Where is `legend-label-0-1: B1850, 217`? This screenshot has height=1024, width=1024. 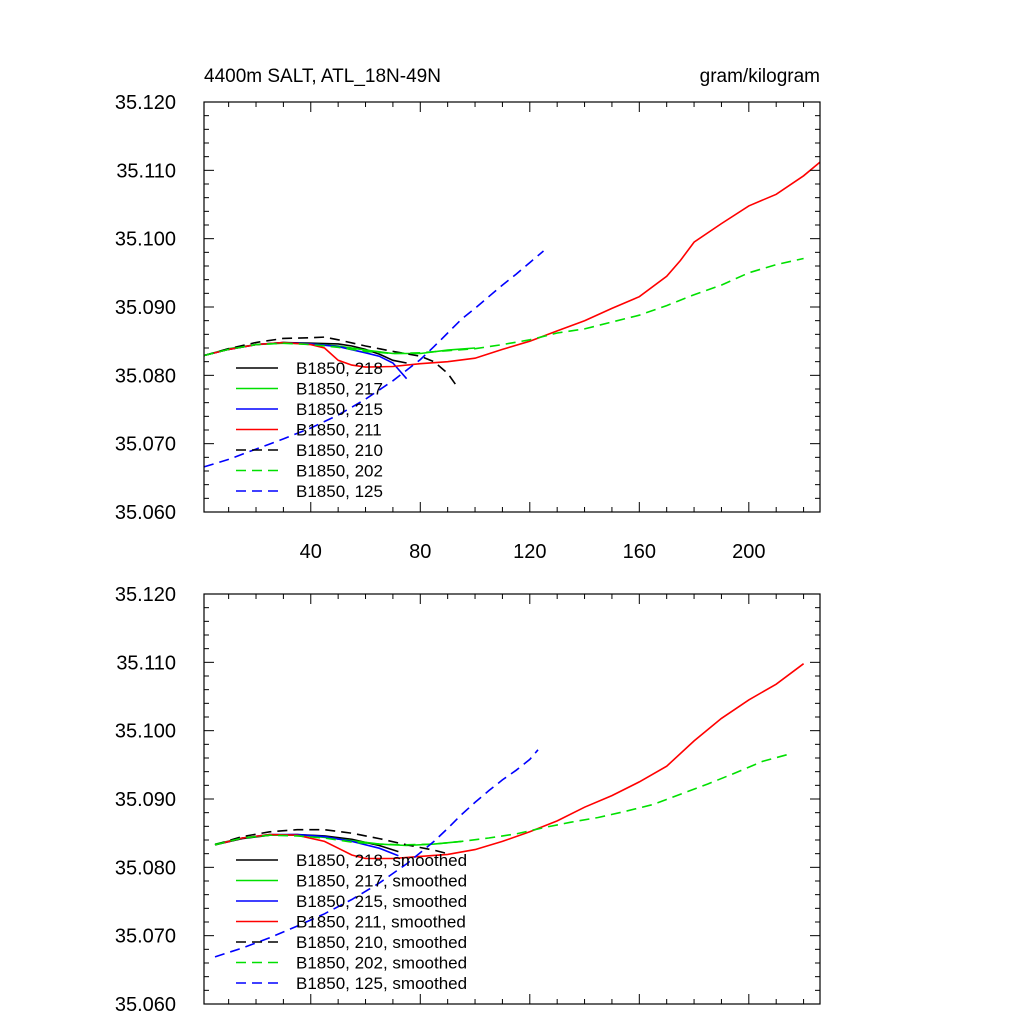 legend-label-0-1: B1850, 217 is located at coordinates (339, 389).